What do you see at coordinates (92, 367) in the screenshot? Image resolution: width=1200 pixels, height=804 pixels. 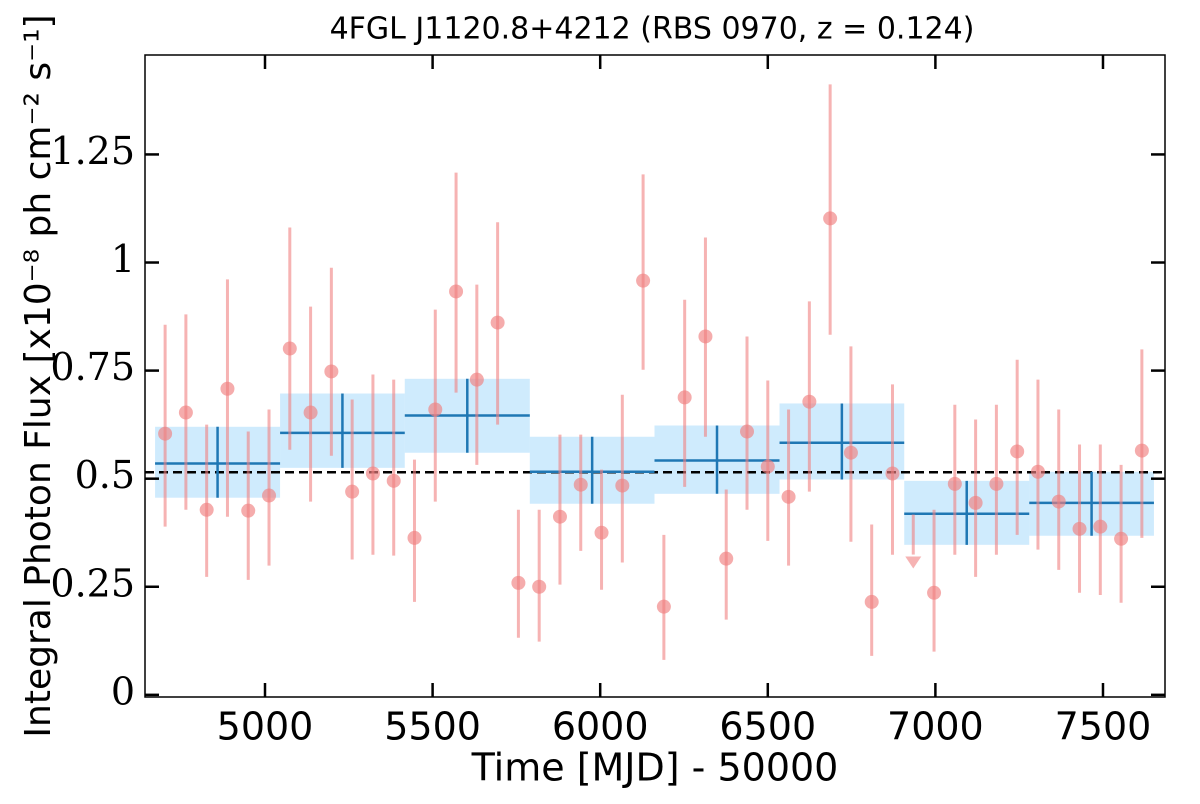 I see `y-tick-label: 0.75` at bounding box center [92, 367].